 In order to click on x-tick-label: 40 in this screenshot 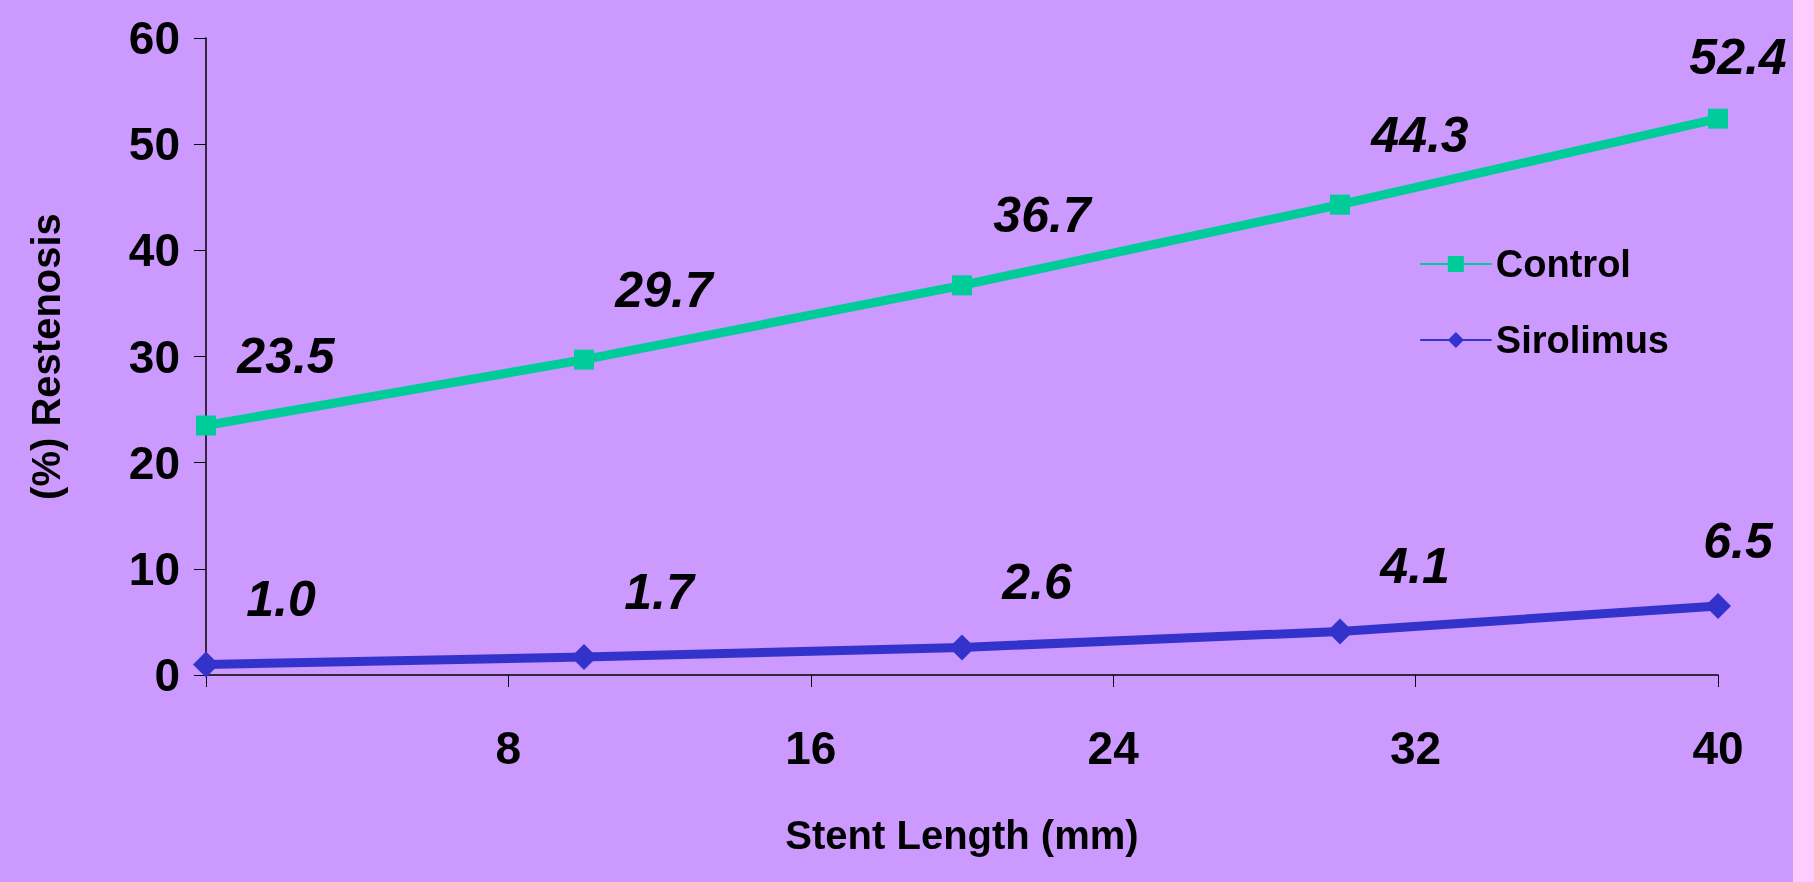, I will do `click(1718, 748)`.